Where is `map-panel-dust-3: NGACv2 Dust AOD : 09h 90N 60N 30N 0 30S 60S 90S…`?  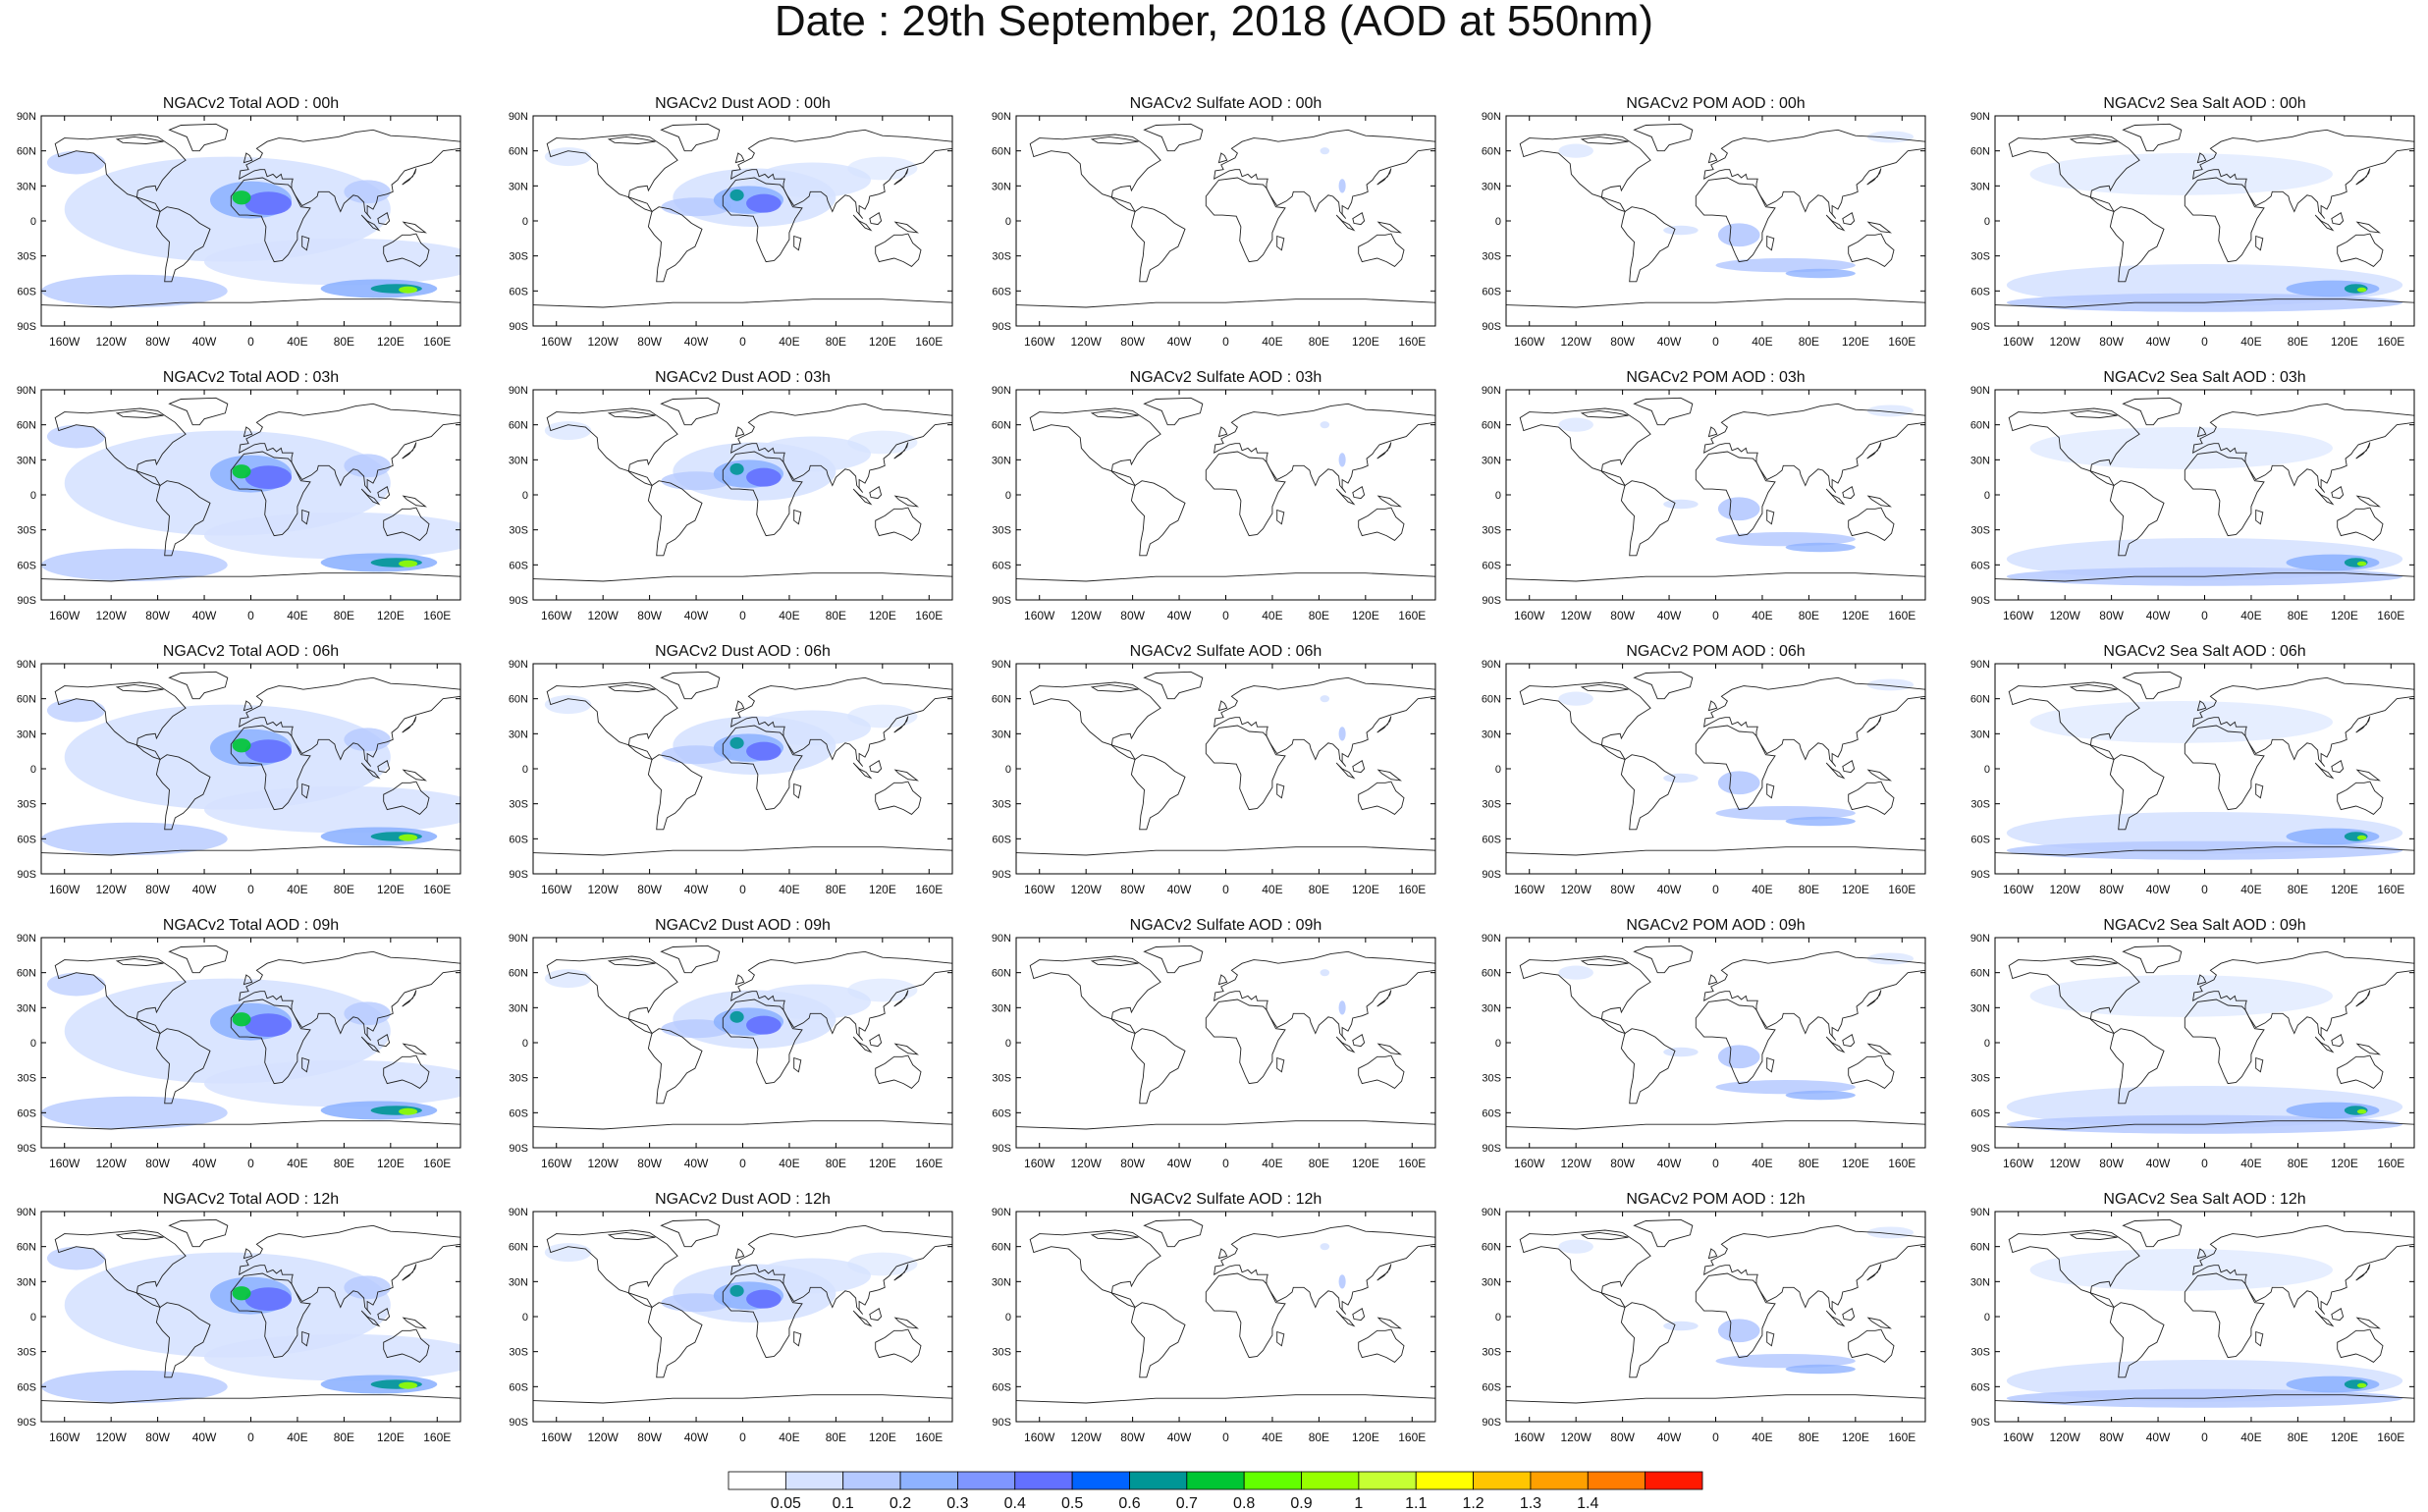 map-panel-dust-3: NGACv2 Dust AOD : 09h 90N 60N 30N 0 30S 60S 90S… is located at coordinates (731, 1043).